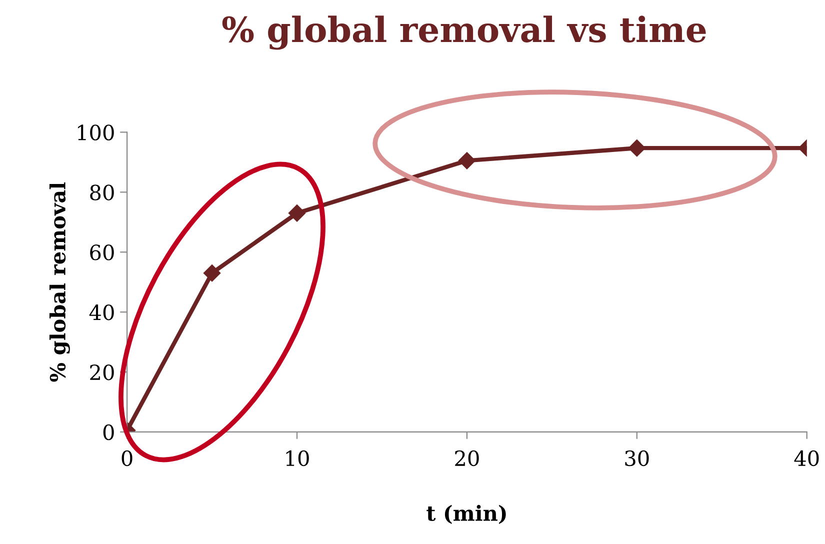 Image resolution: width=825 pixels, height=544 pixels. I want to click on point, so click(467, 161).